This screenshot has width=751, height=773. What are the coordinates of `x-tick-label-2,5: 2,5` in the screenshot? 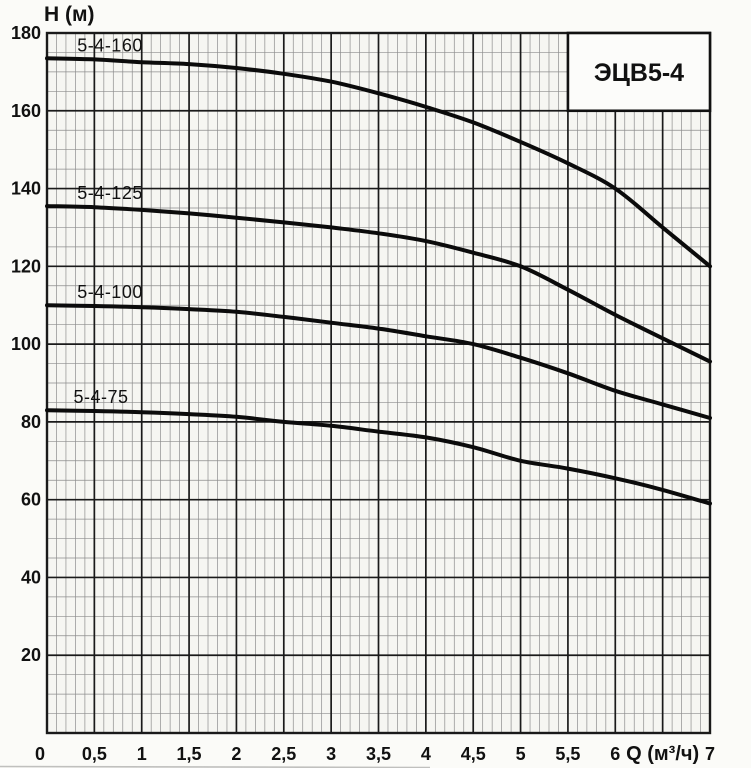 It's located at (283, 754).